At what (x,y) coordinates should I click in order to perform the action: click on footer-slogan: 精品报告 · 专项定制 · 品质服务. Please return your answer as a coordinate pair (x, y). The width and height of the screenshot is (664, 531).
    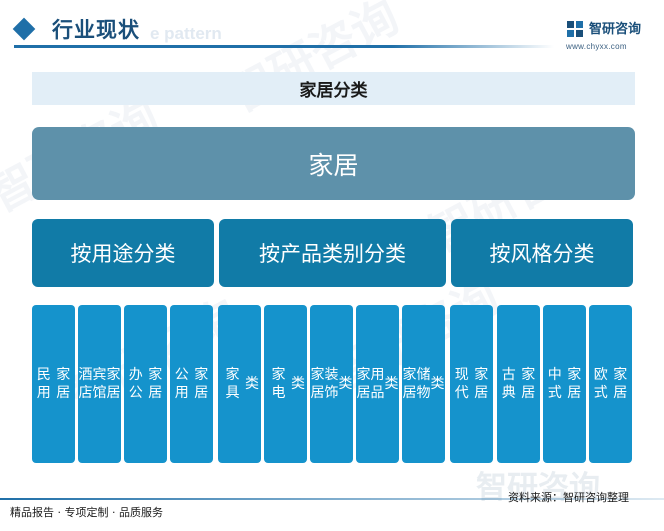
    Looking at the image, I should click on (86, 512).